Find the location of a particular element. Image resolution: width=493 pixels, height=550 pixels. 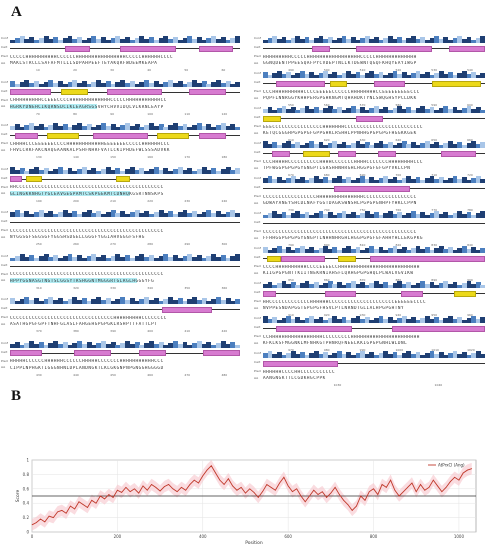

position-ruler: 310 320 330 340 350 360 is located at coordinates (125, 288).